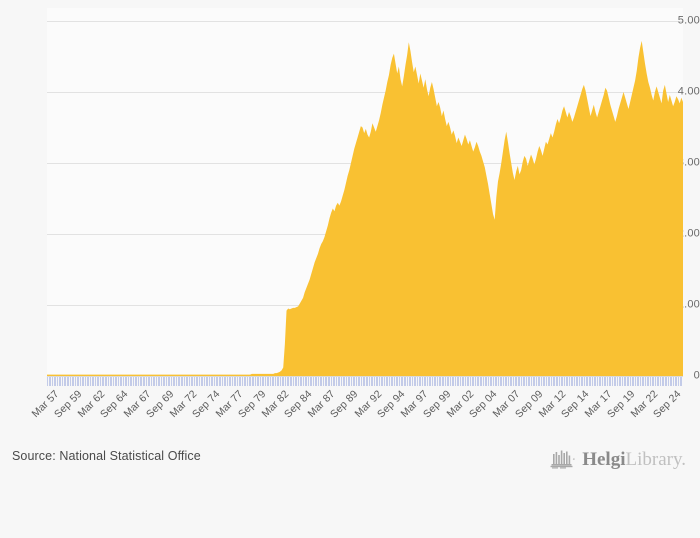  I want to click on library-building-icon, so click(562, 459).